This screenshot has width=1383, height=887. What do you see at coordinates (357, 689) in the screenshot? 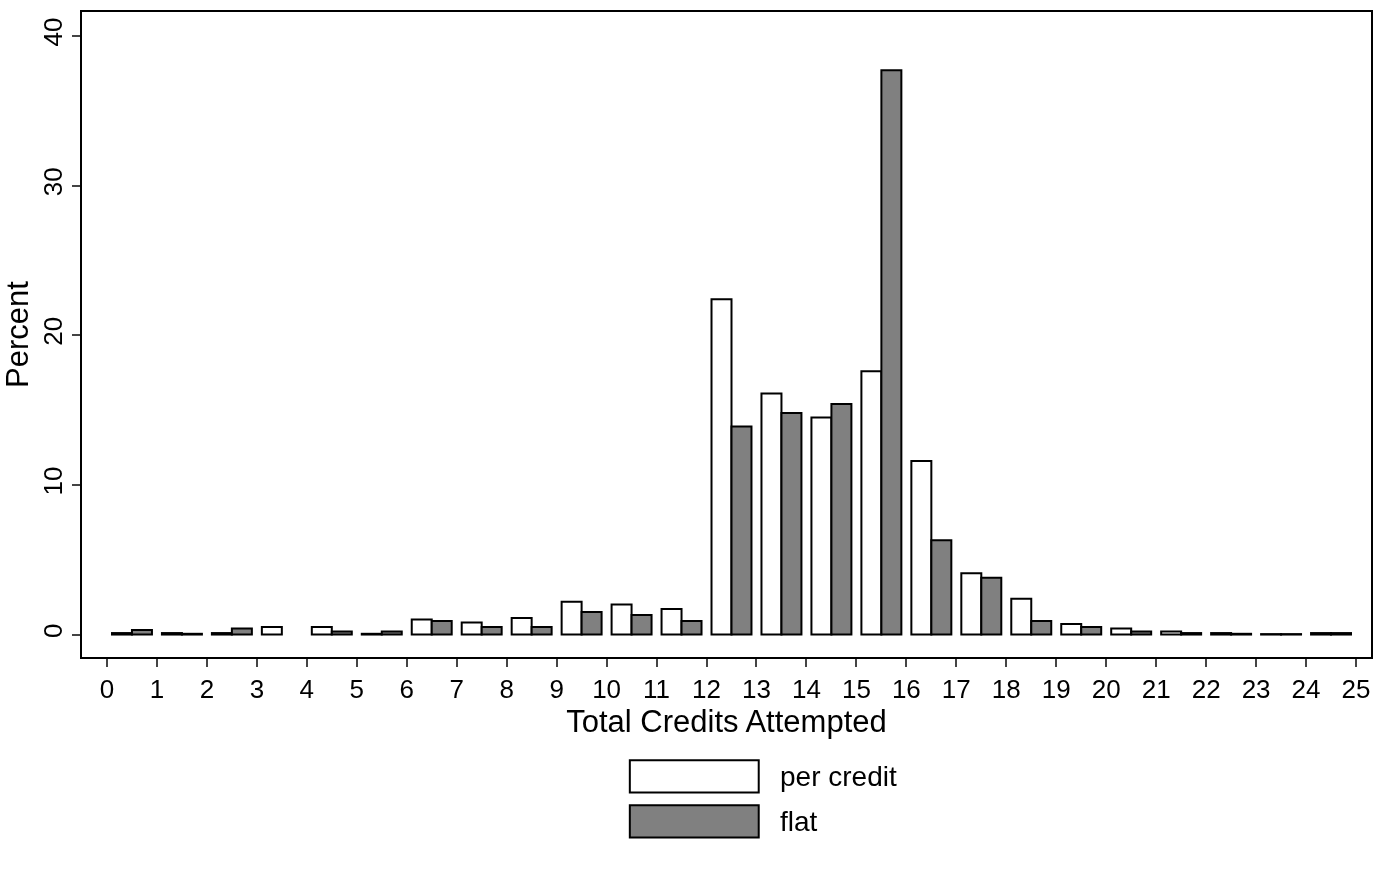
I see `x-tick-label: 5` at bounding box center [357, 689].